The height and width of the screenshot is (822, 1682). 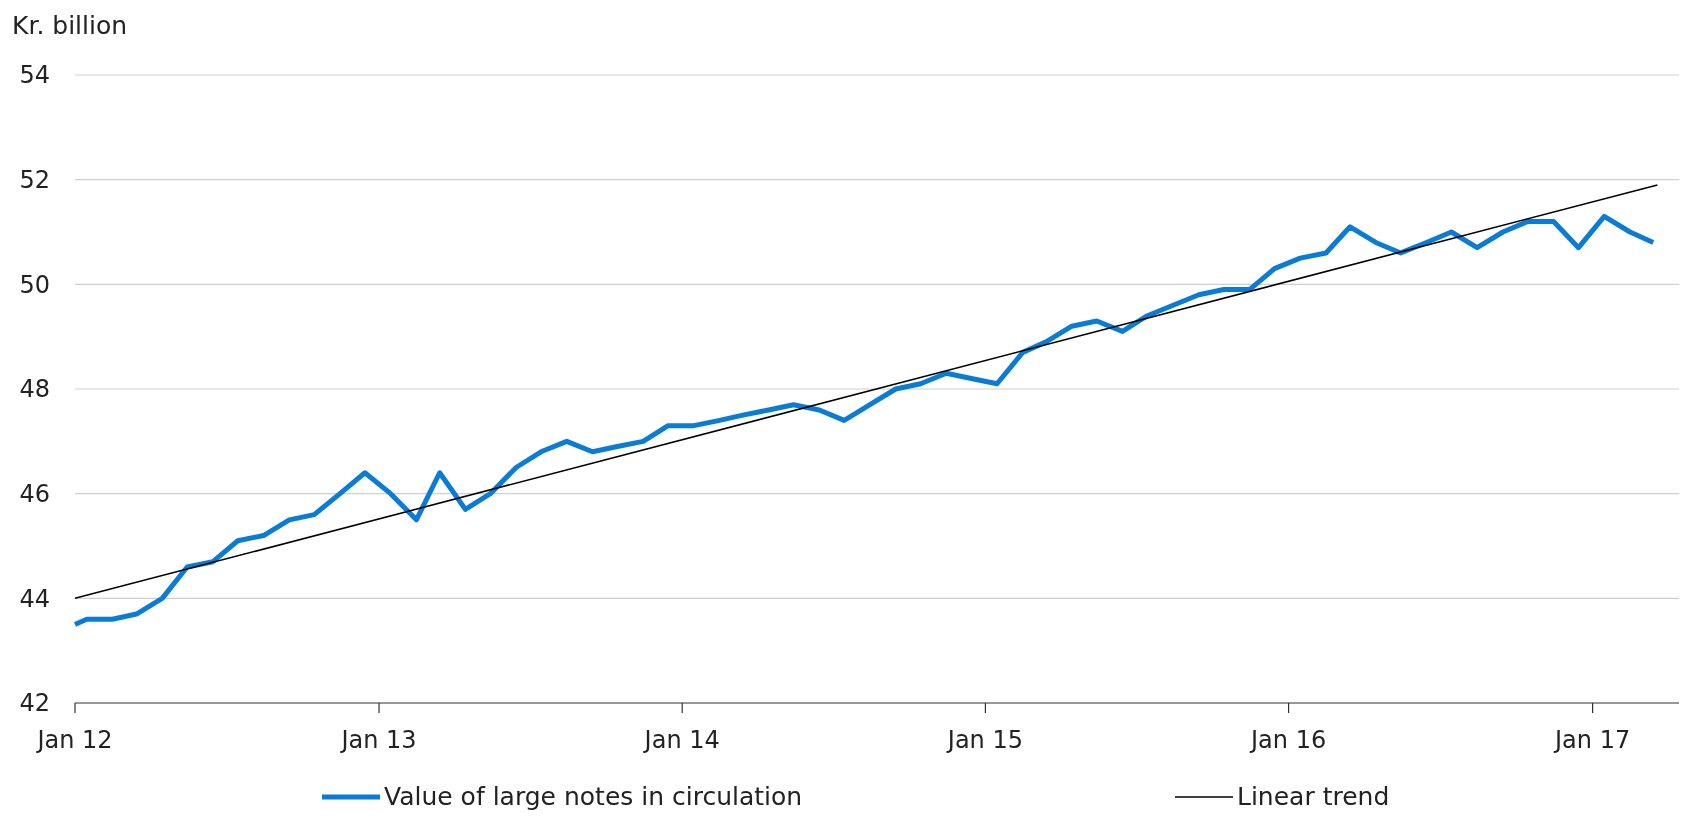 What do you see at coordinates (34, 284) in the screenshot?
I see `y-tick-label: 50` at bounding box center [34, 284].